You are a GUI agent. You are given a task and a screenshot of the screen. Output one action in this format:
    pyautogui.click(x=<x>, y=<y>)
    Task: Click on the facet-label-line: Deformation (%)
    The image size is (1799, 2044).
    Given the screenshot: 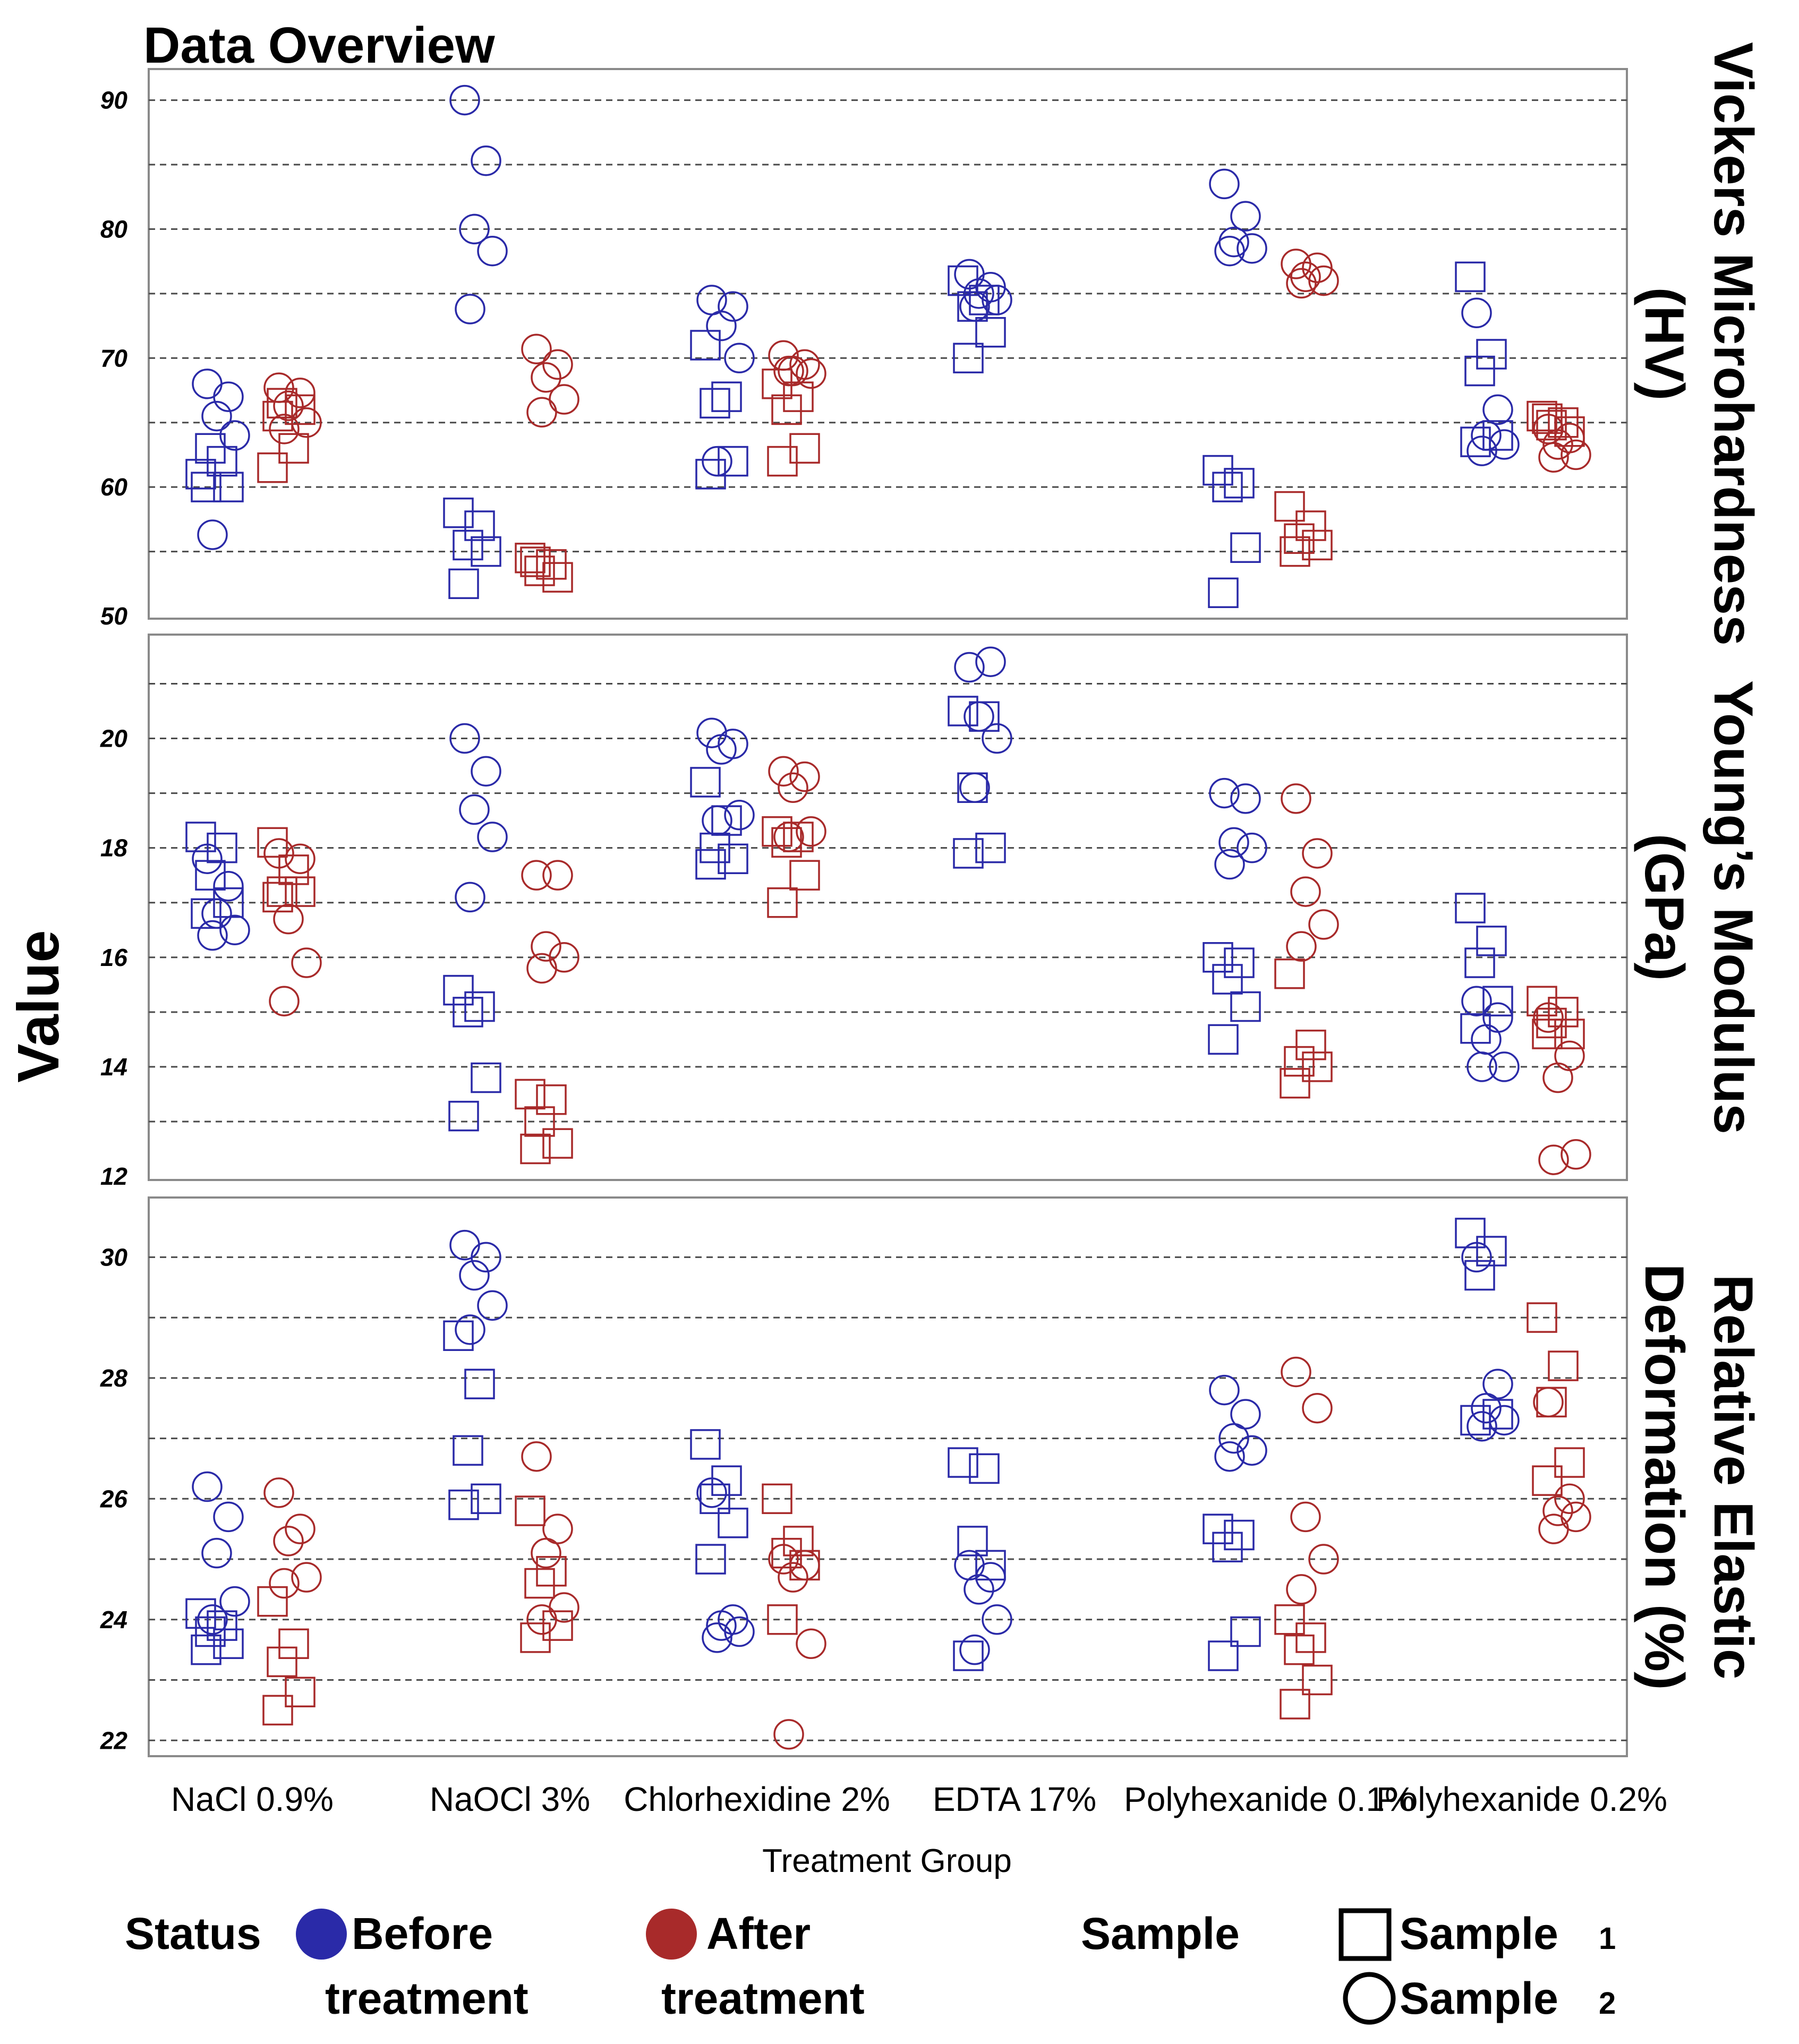 What is the action you would take?
    pyautogui.click(x=1664, y=1476)
    